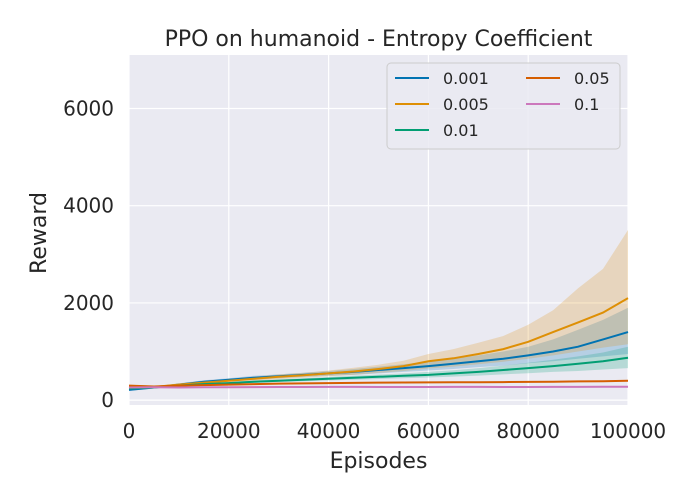 The image size is (700, 500). What do you see at coordinates (378, 373) in the screenshot?
I see `series-line-0.01` at bounding box center [378, 373].